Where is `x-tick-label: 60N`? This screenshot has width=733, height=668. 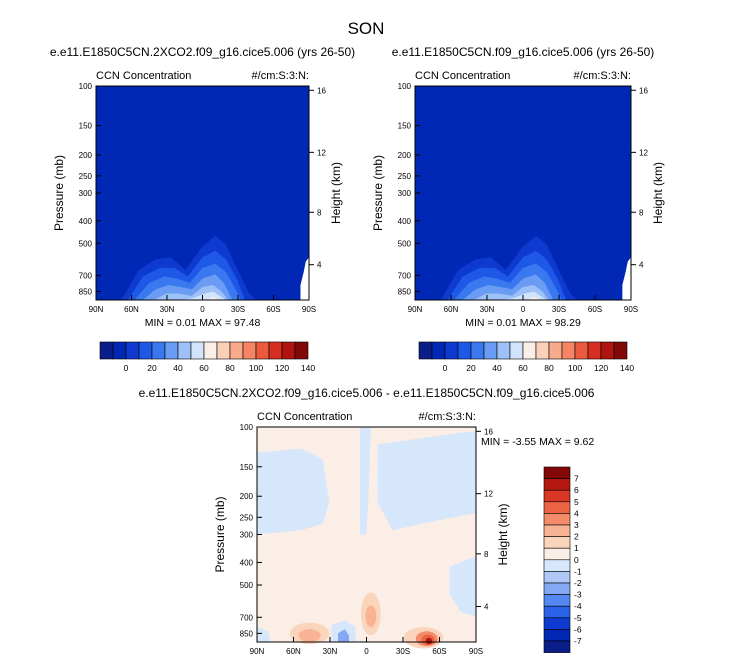
x-tick-label: 60N is located at coordinates (293, 651).